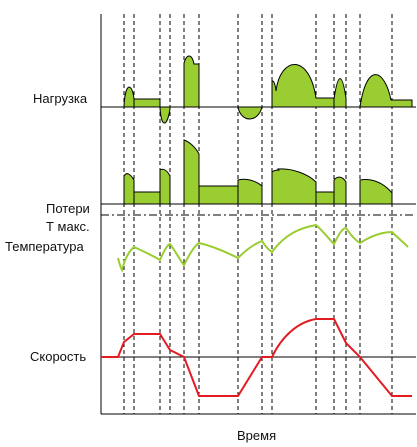 The width and height of the screenshot is (417, 447). I want to click on tmax-label: Т макс., so click(68, 226).